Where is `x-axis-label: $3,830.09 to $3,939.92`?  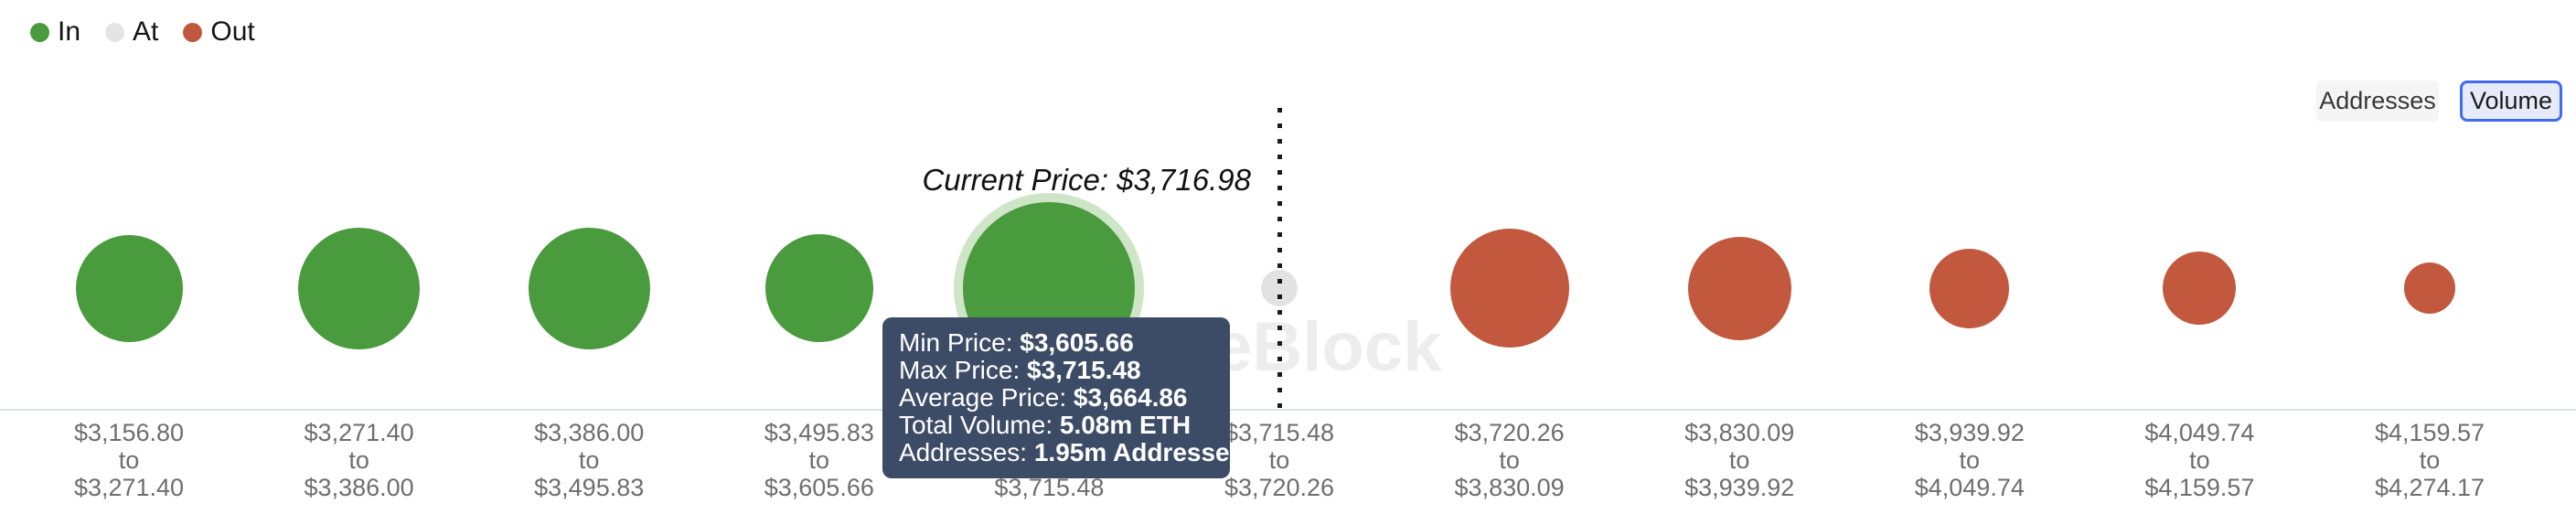 x-axis-label: $3,830.09 to $3,939.92 is located at coordinates (1739, 460).